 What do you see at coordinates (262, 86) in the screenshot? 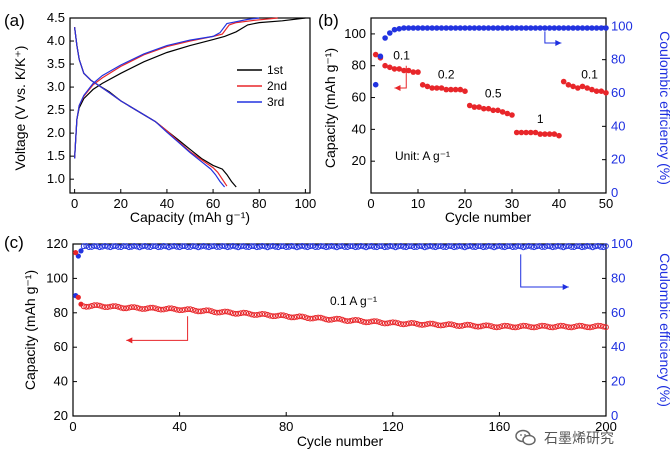
I see `panel-a-legend: 1st 2nd 3rd` at bounding box center [262, 86].